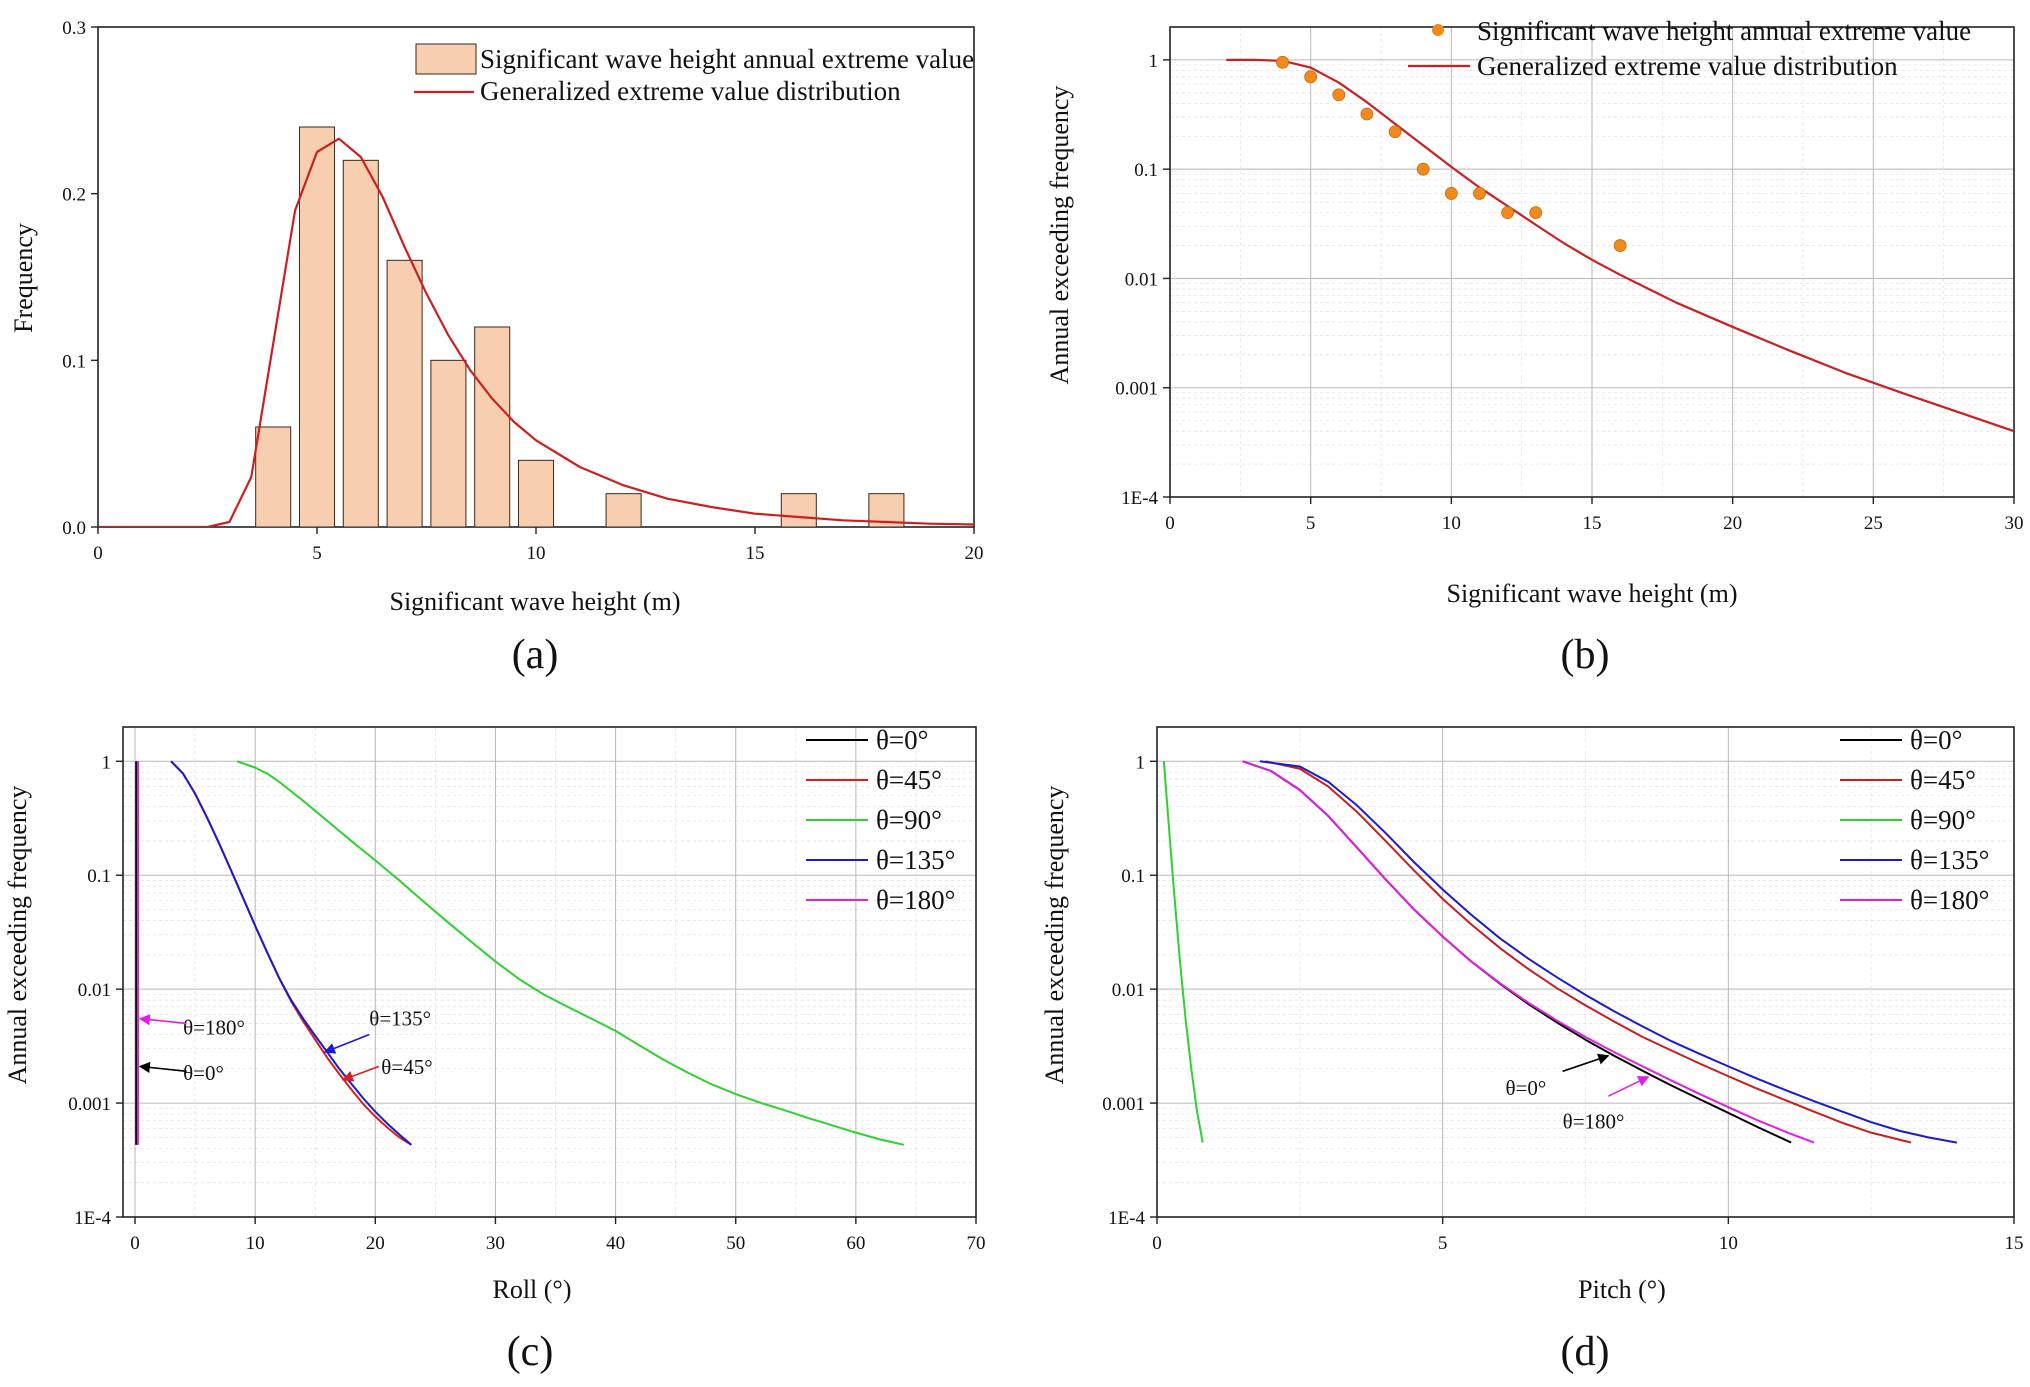 The image size is (2030, 1387). I want to click on panel-d-legend: θ=0° θ=45° θ=90° θ=135° θ=180°, so click(1914, 820).